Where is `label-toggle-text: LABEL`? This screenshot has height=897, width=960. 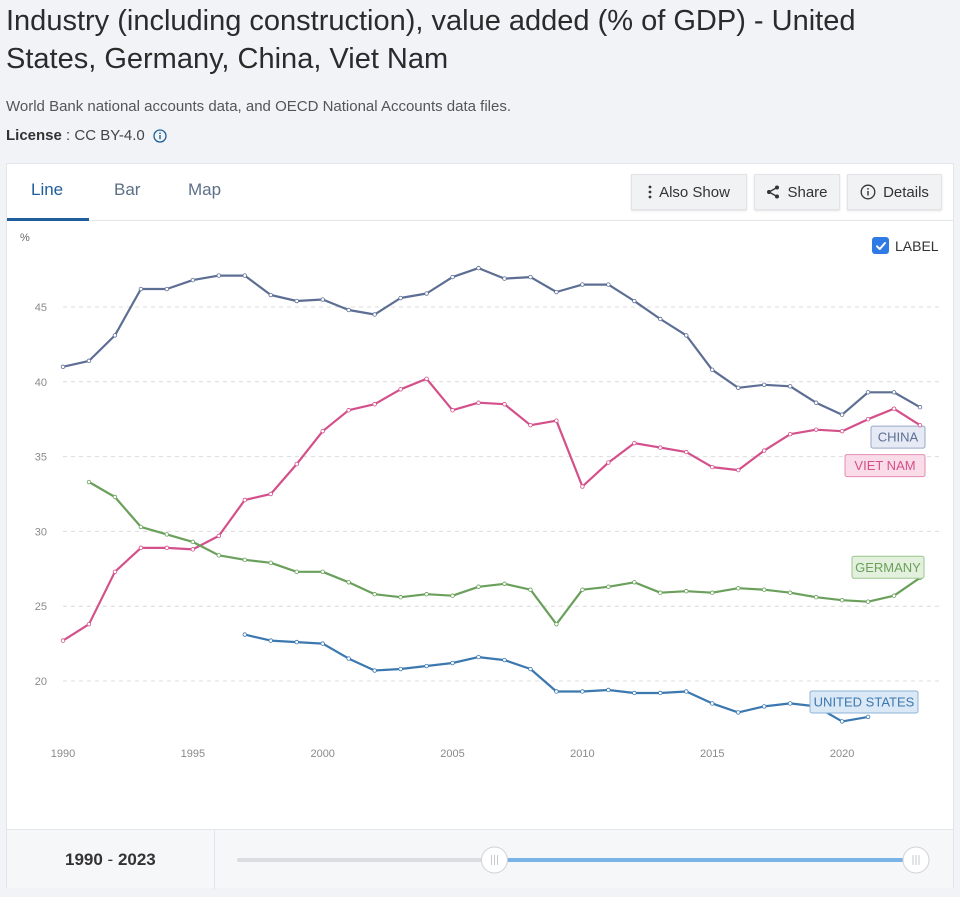
label-toggle-text: LABEL is located at coordinates (917, 245).